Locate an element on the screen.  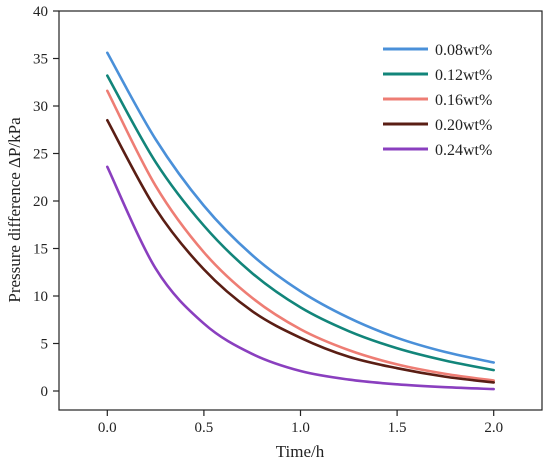
legend-label: 0.20wt% is located at coordinates (463, 125).